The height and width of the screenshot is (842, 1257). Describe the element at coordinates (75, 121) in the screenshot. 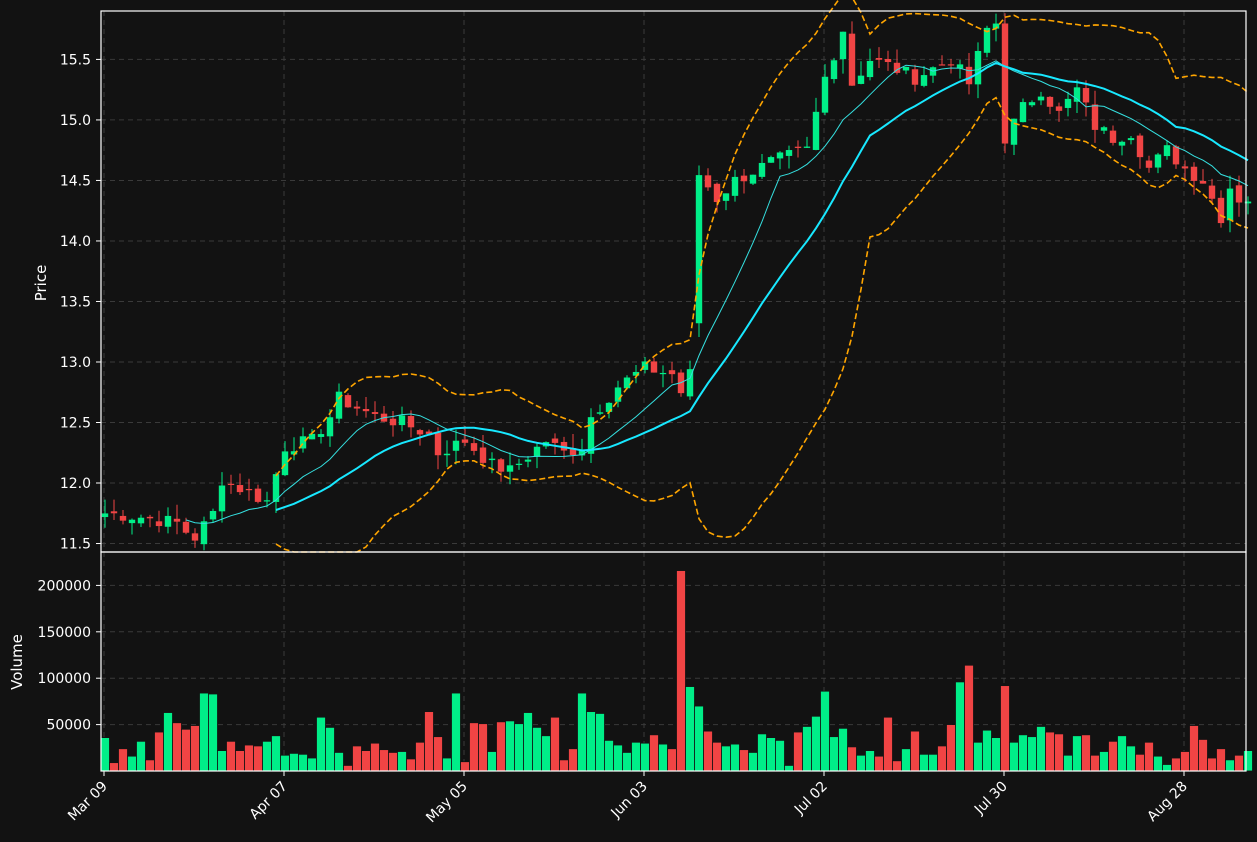

I see `price-tick-label: 15.0` at that location.